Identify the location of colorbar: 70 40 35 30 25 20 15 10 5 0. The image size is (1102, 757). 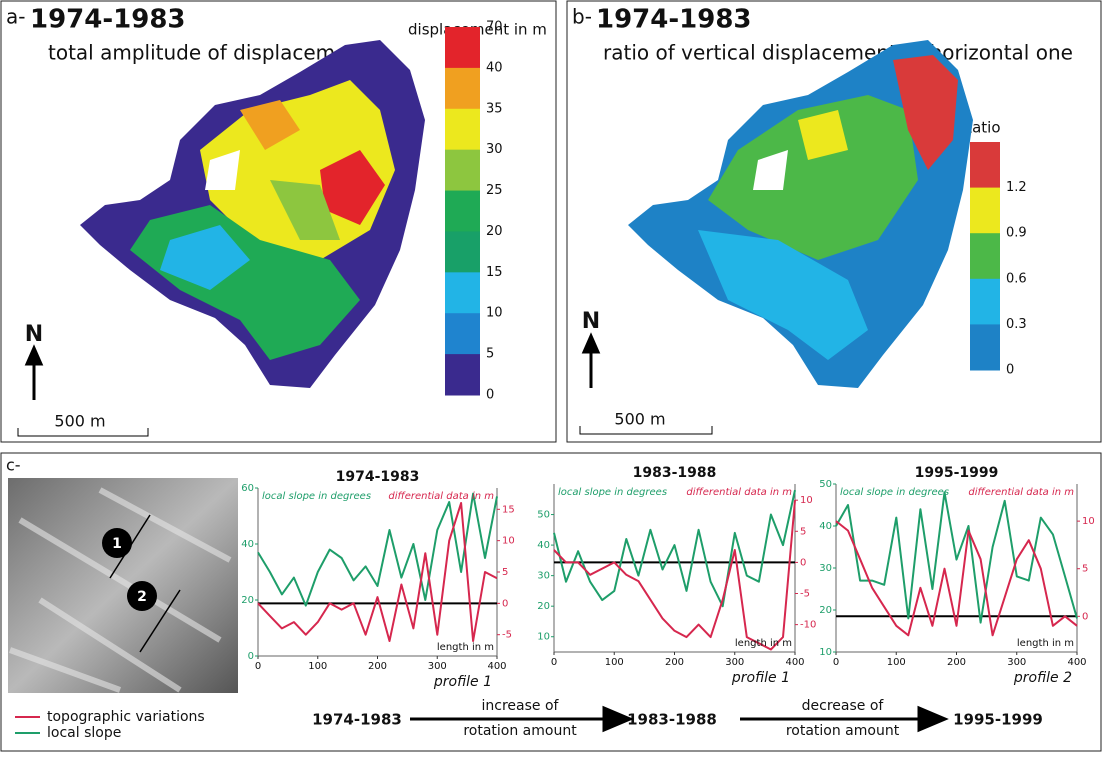
(474, 211).